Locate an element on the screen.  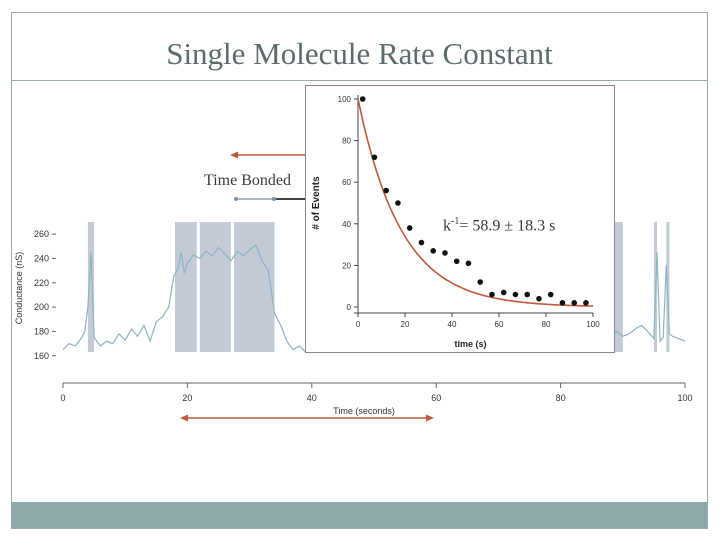
inset-x-tick-label: 0 is located at coordinates (358, 324).